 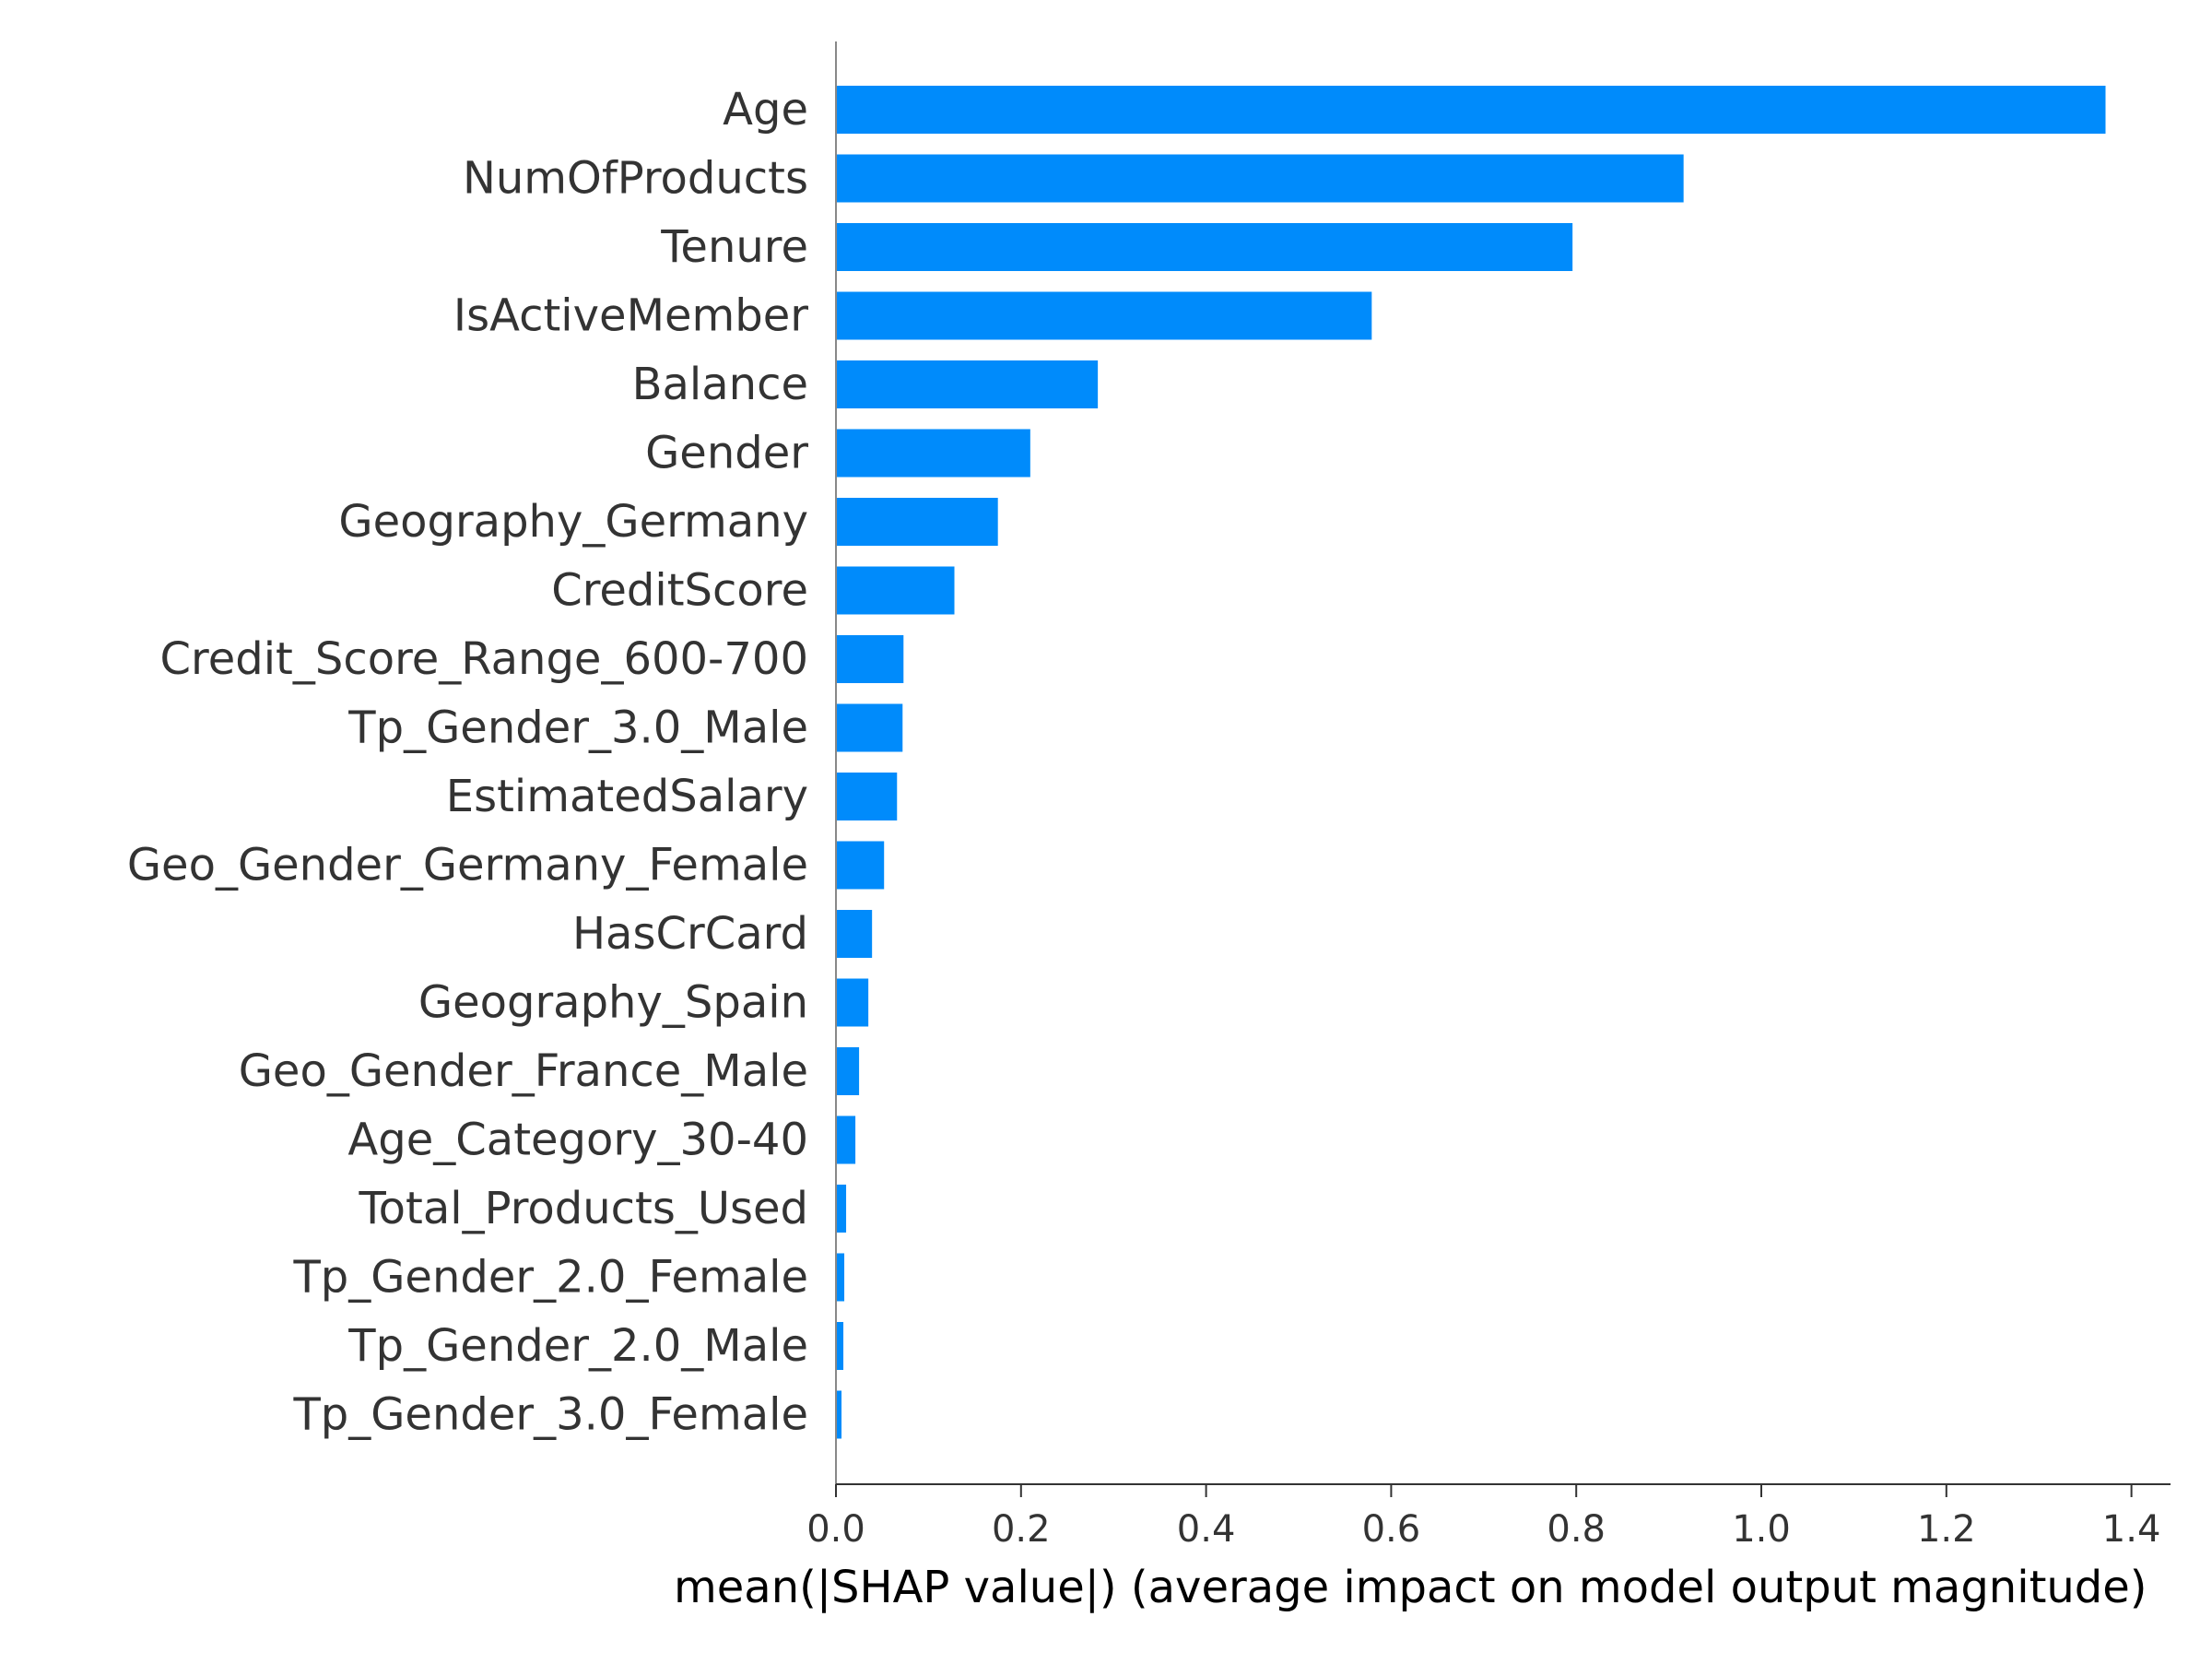 I want to click on x-tick-label: 0.0, so click(x=835, y=1529).